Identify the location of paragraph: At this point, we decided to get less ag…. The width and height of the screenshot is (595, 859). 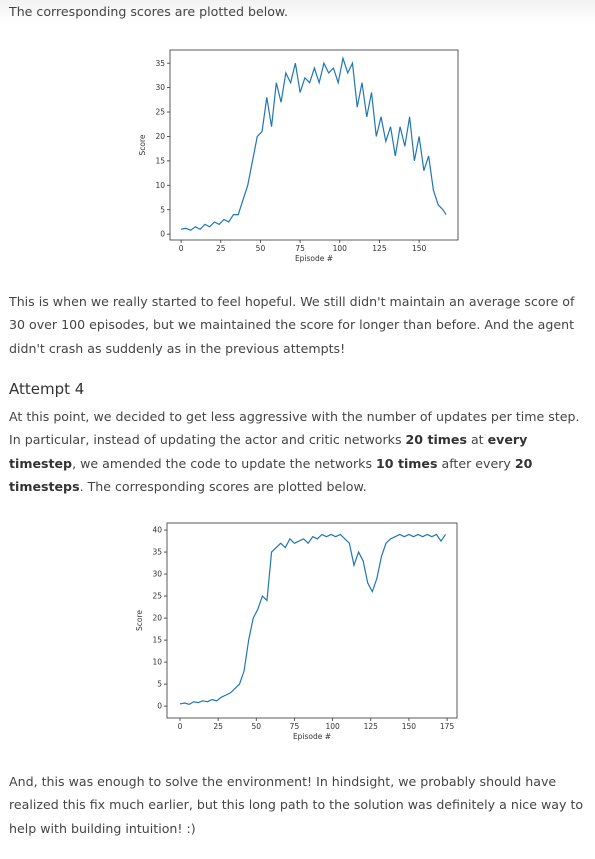
(297, 451).